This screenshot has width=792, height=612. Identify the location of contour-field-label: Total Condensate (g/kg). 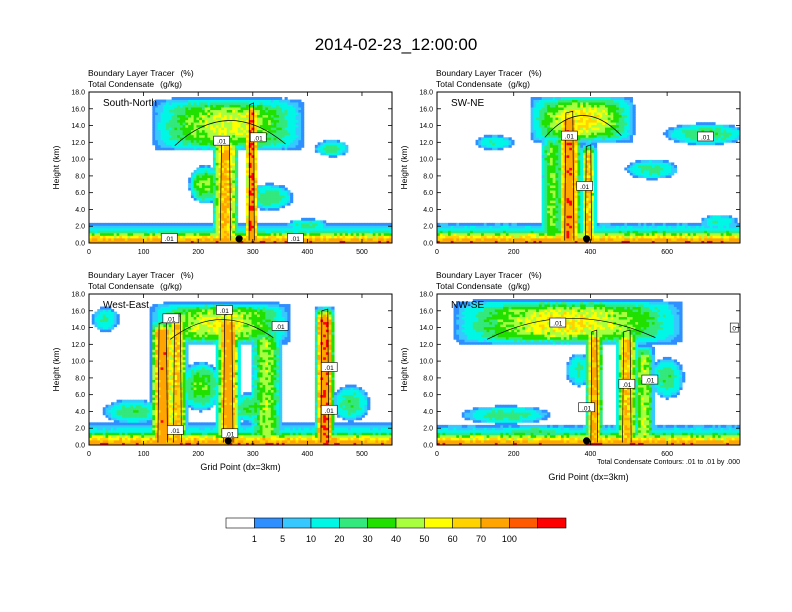
(135, 84).